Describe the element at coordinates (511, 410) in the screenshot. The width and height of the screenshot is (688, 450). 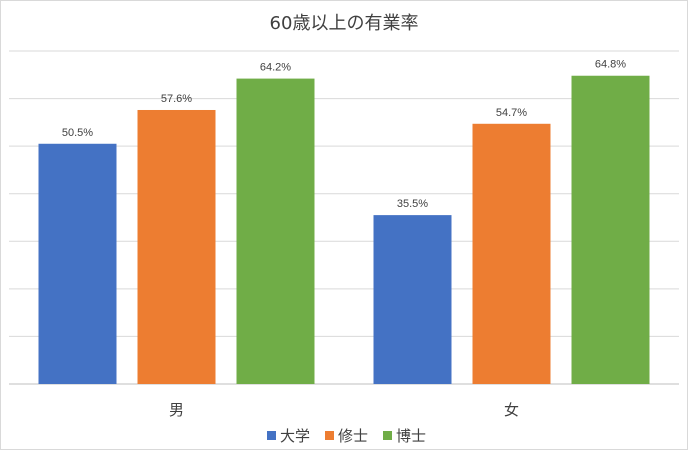
I see `x-tick-label: 女` at that location.